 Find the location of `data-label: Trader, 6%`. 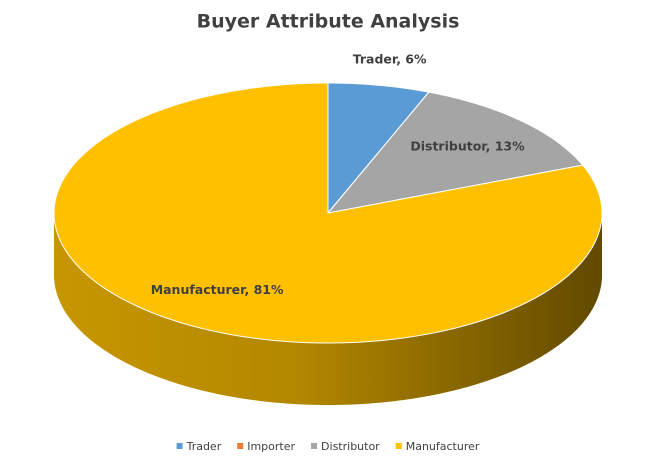

data-label: Trader, 6% is located at coordinates (390, 58).